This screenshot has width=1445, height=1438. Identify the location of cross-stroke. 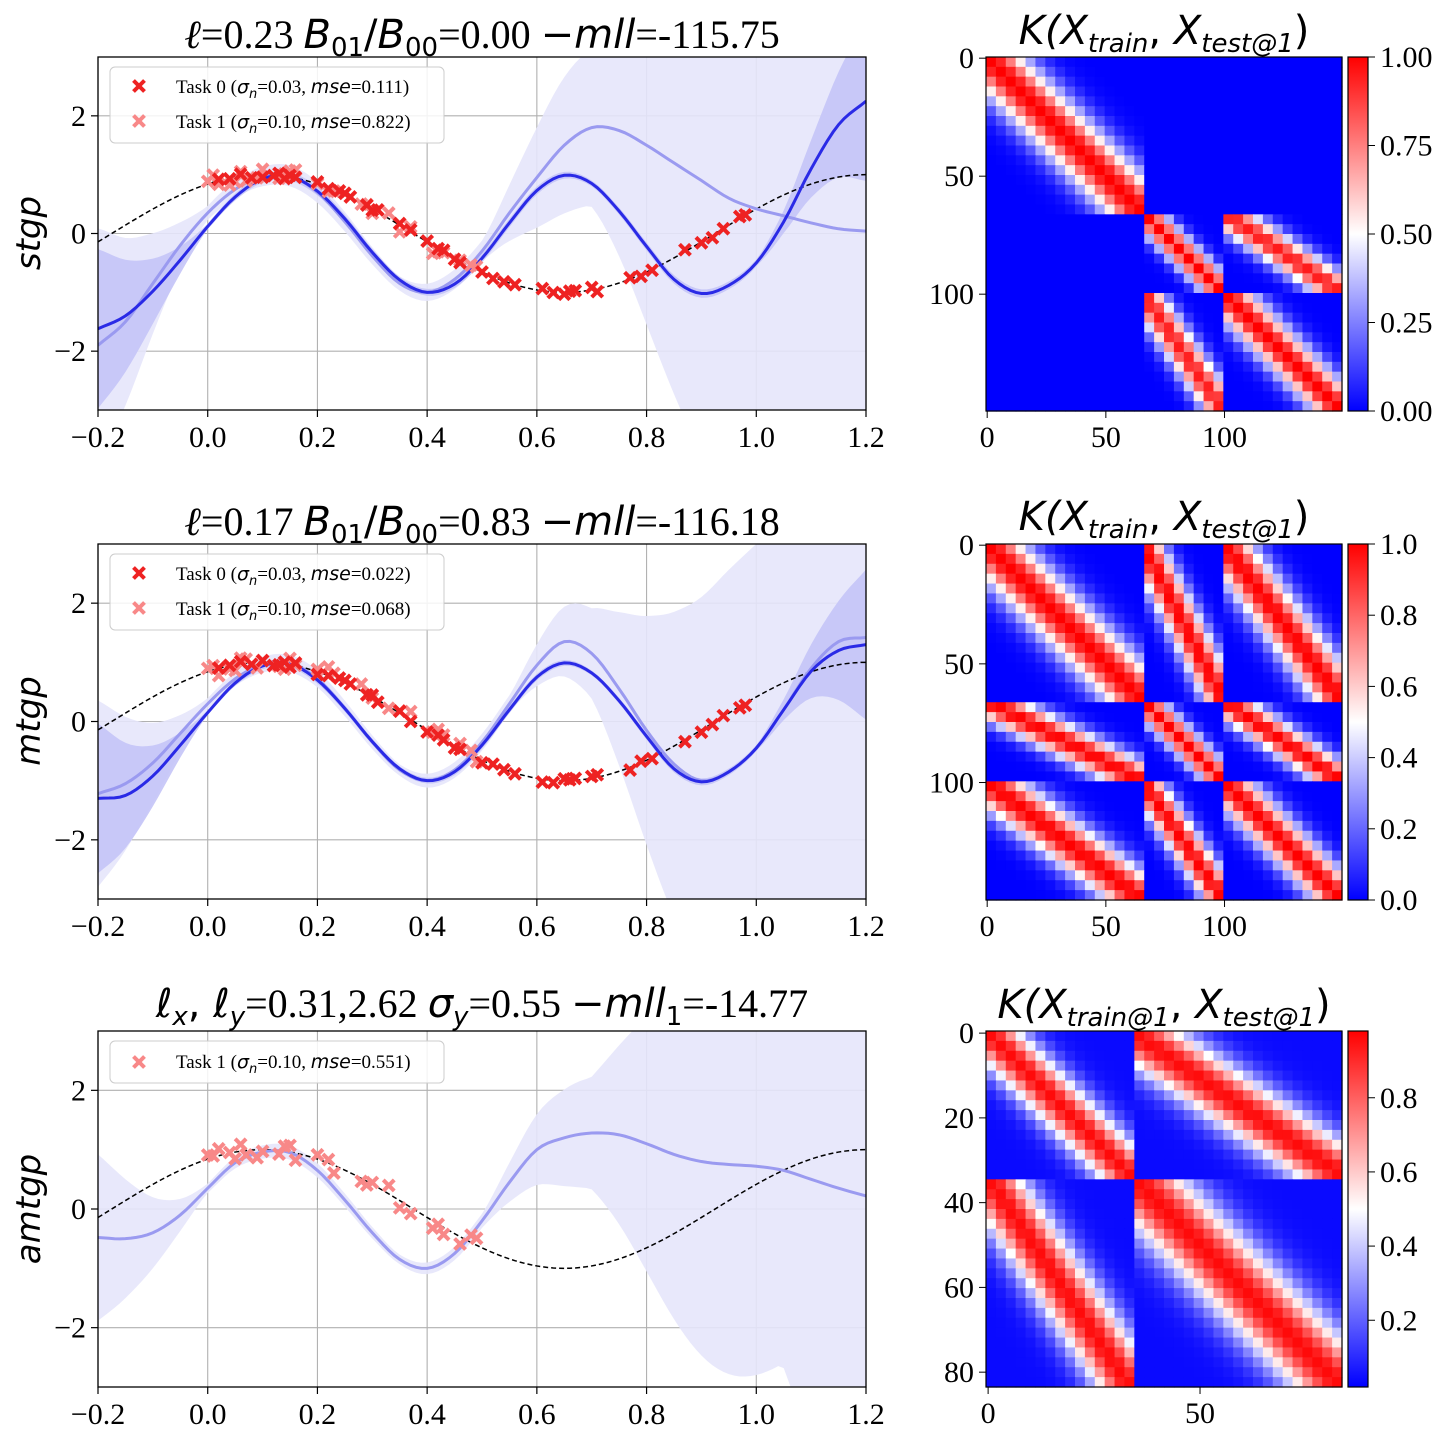
(630, 277).